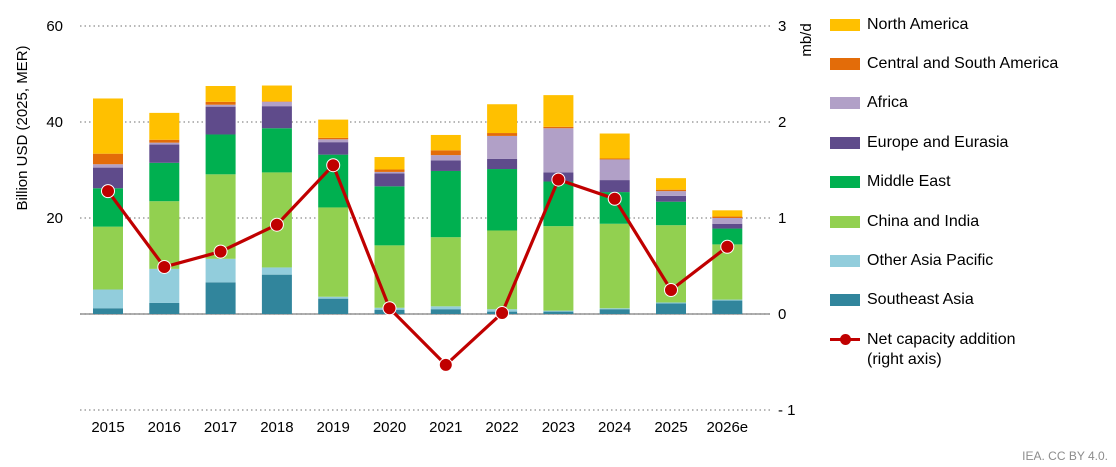  I want to click on x-tick-label: 2018, so click(276, 427).